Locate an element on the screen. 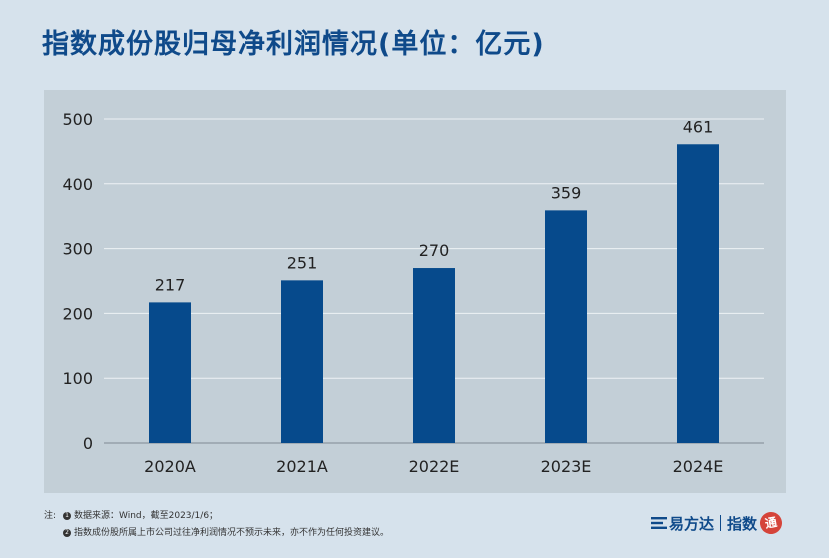  footnote-number: 2 is located at coordinates (67, 533).